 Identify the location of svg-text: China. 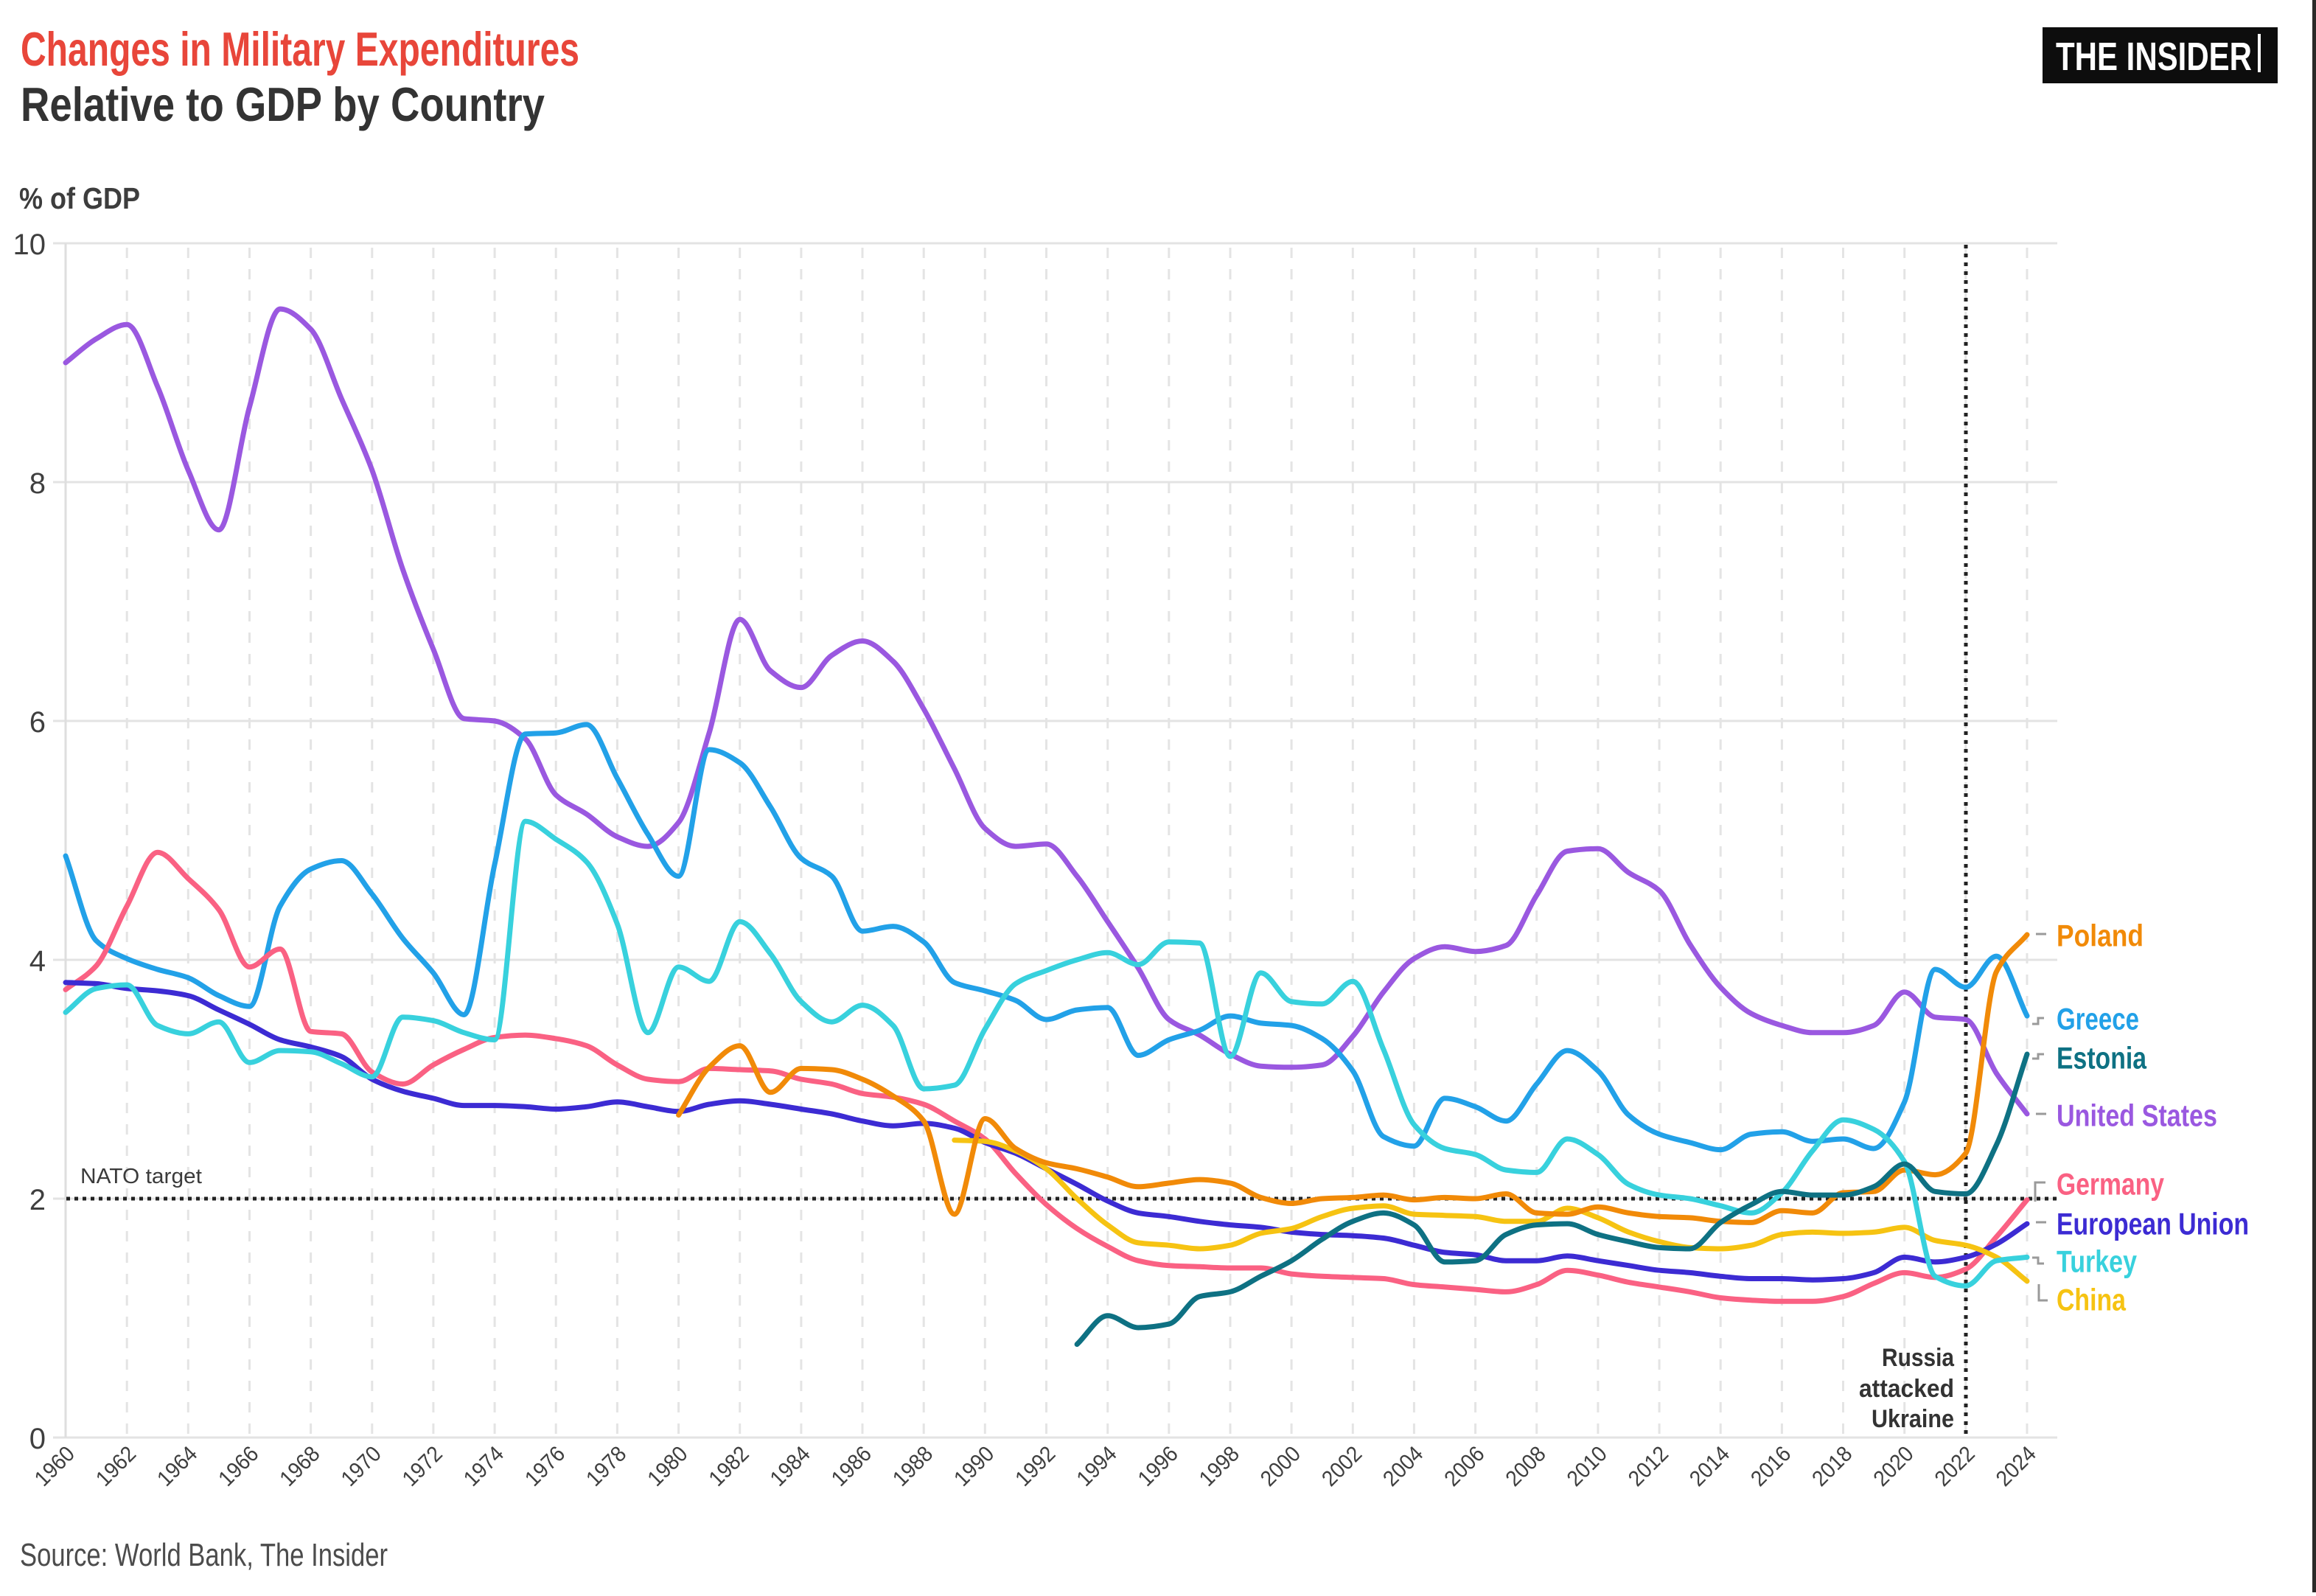
(2092, 1300).